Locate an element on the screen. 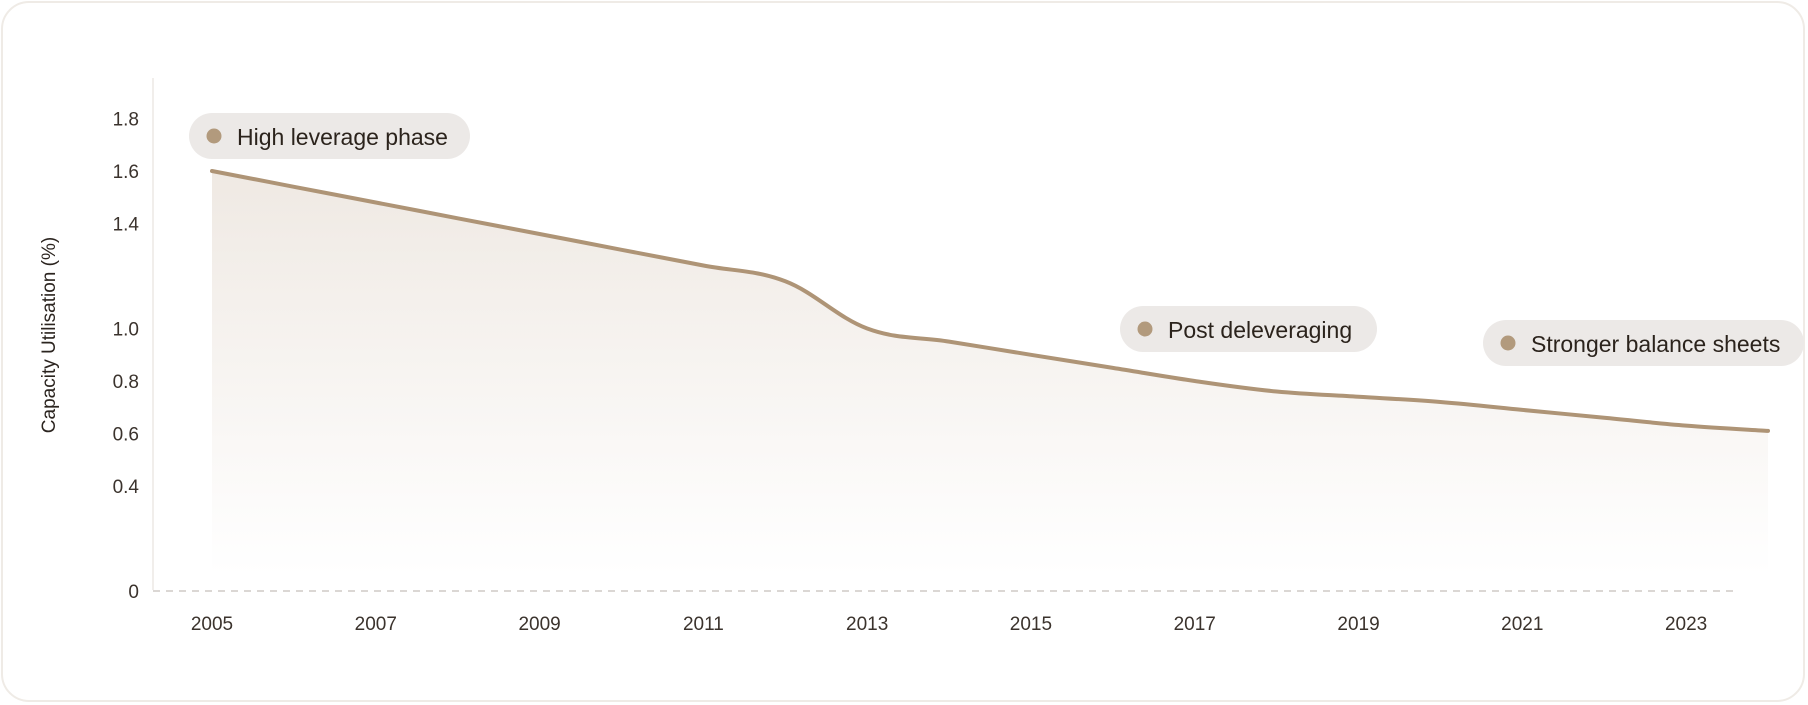 This screenshot has width=1808, height=705. y-tick-label: 1.6 is located at coordinates (126, 172).